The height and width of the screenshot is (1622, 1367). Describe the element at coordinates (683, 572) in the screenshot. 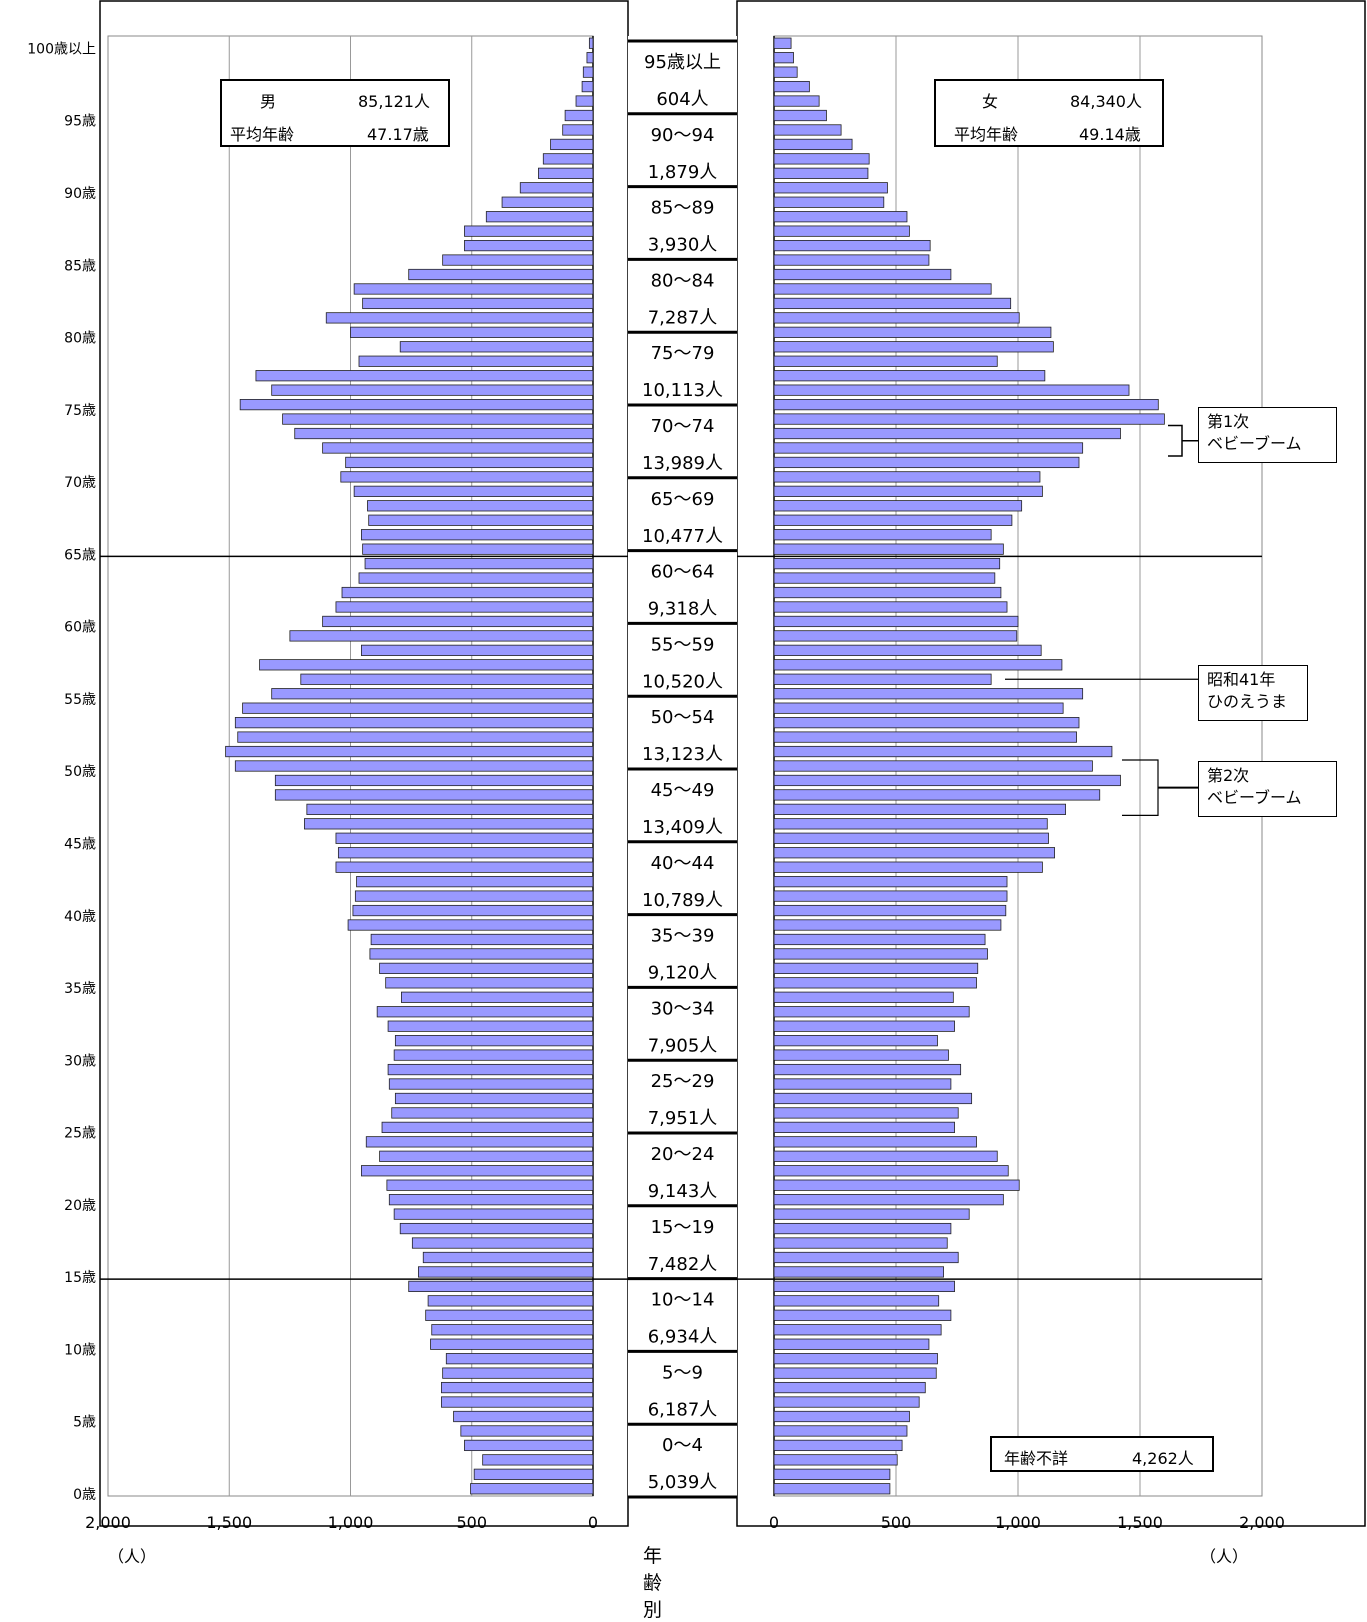

I see `center-group-range: 60～64` at that location.